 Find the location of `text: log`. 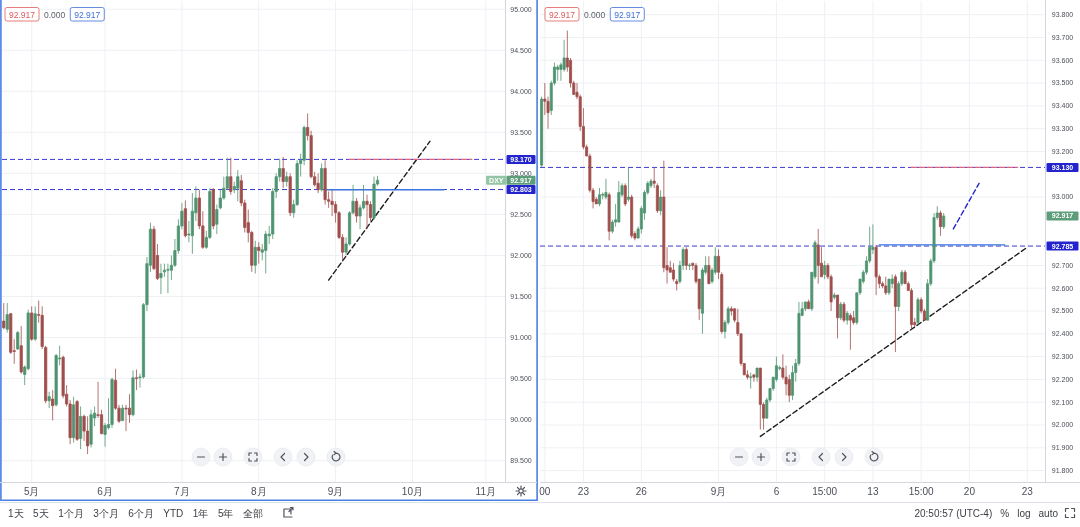

text: log is located at coordinates (1024, 513).